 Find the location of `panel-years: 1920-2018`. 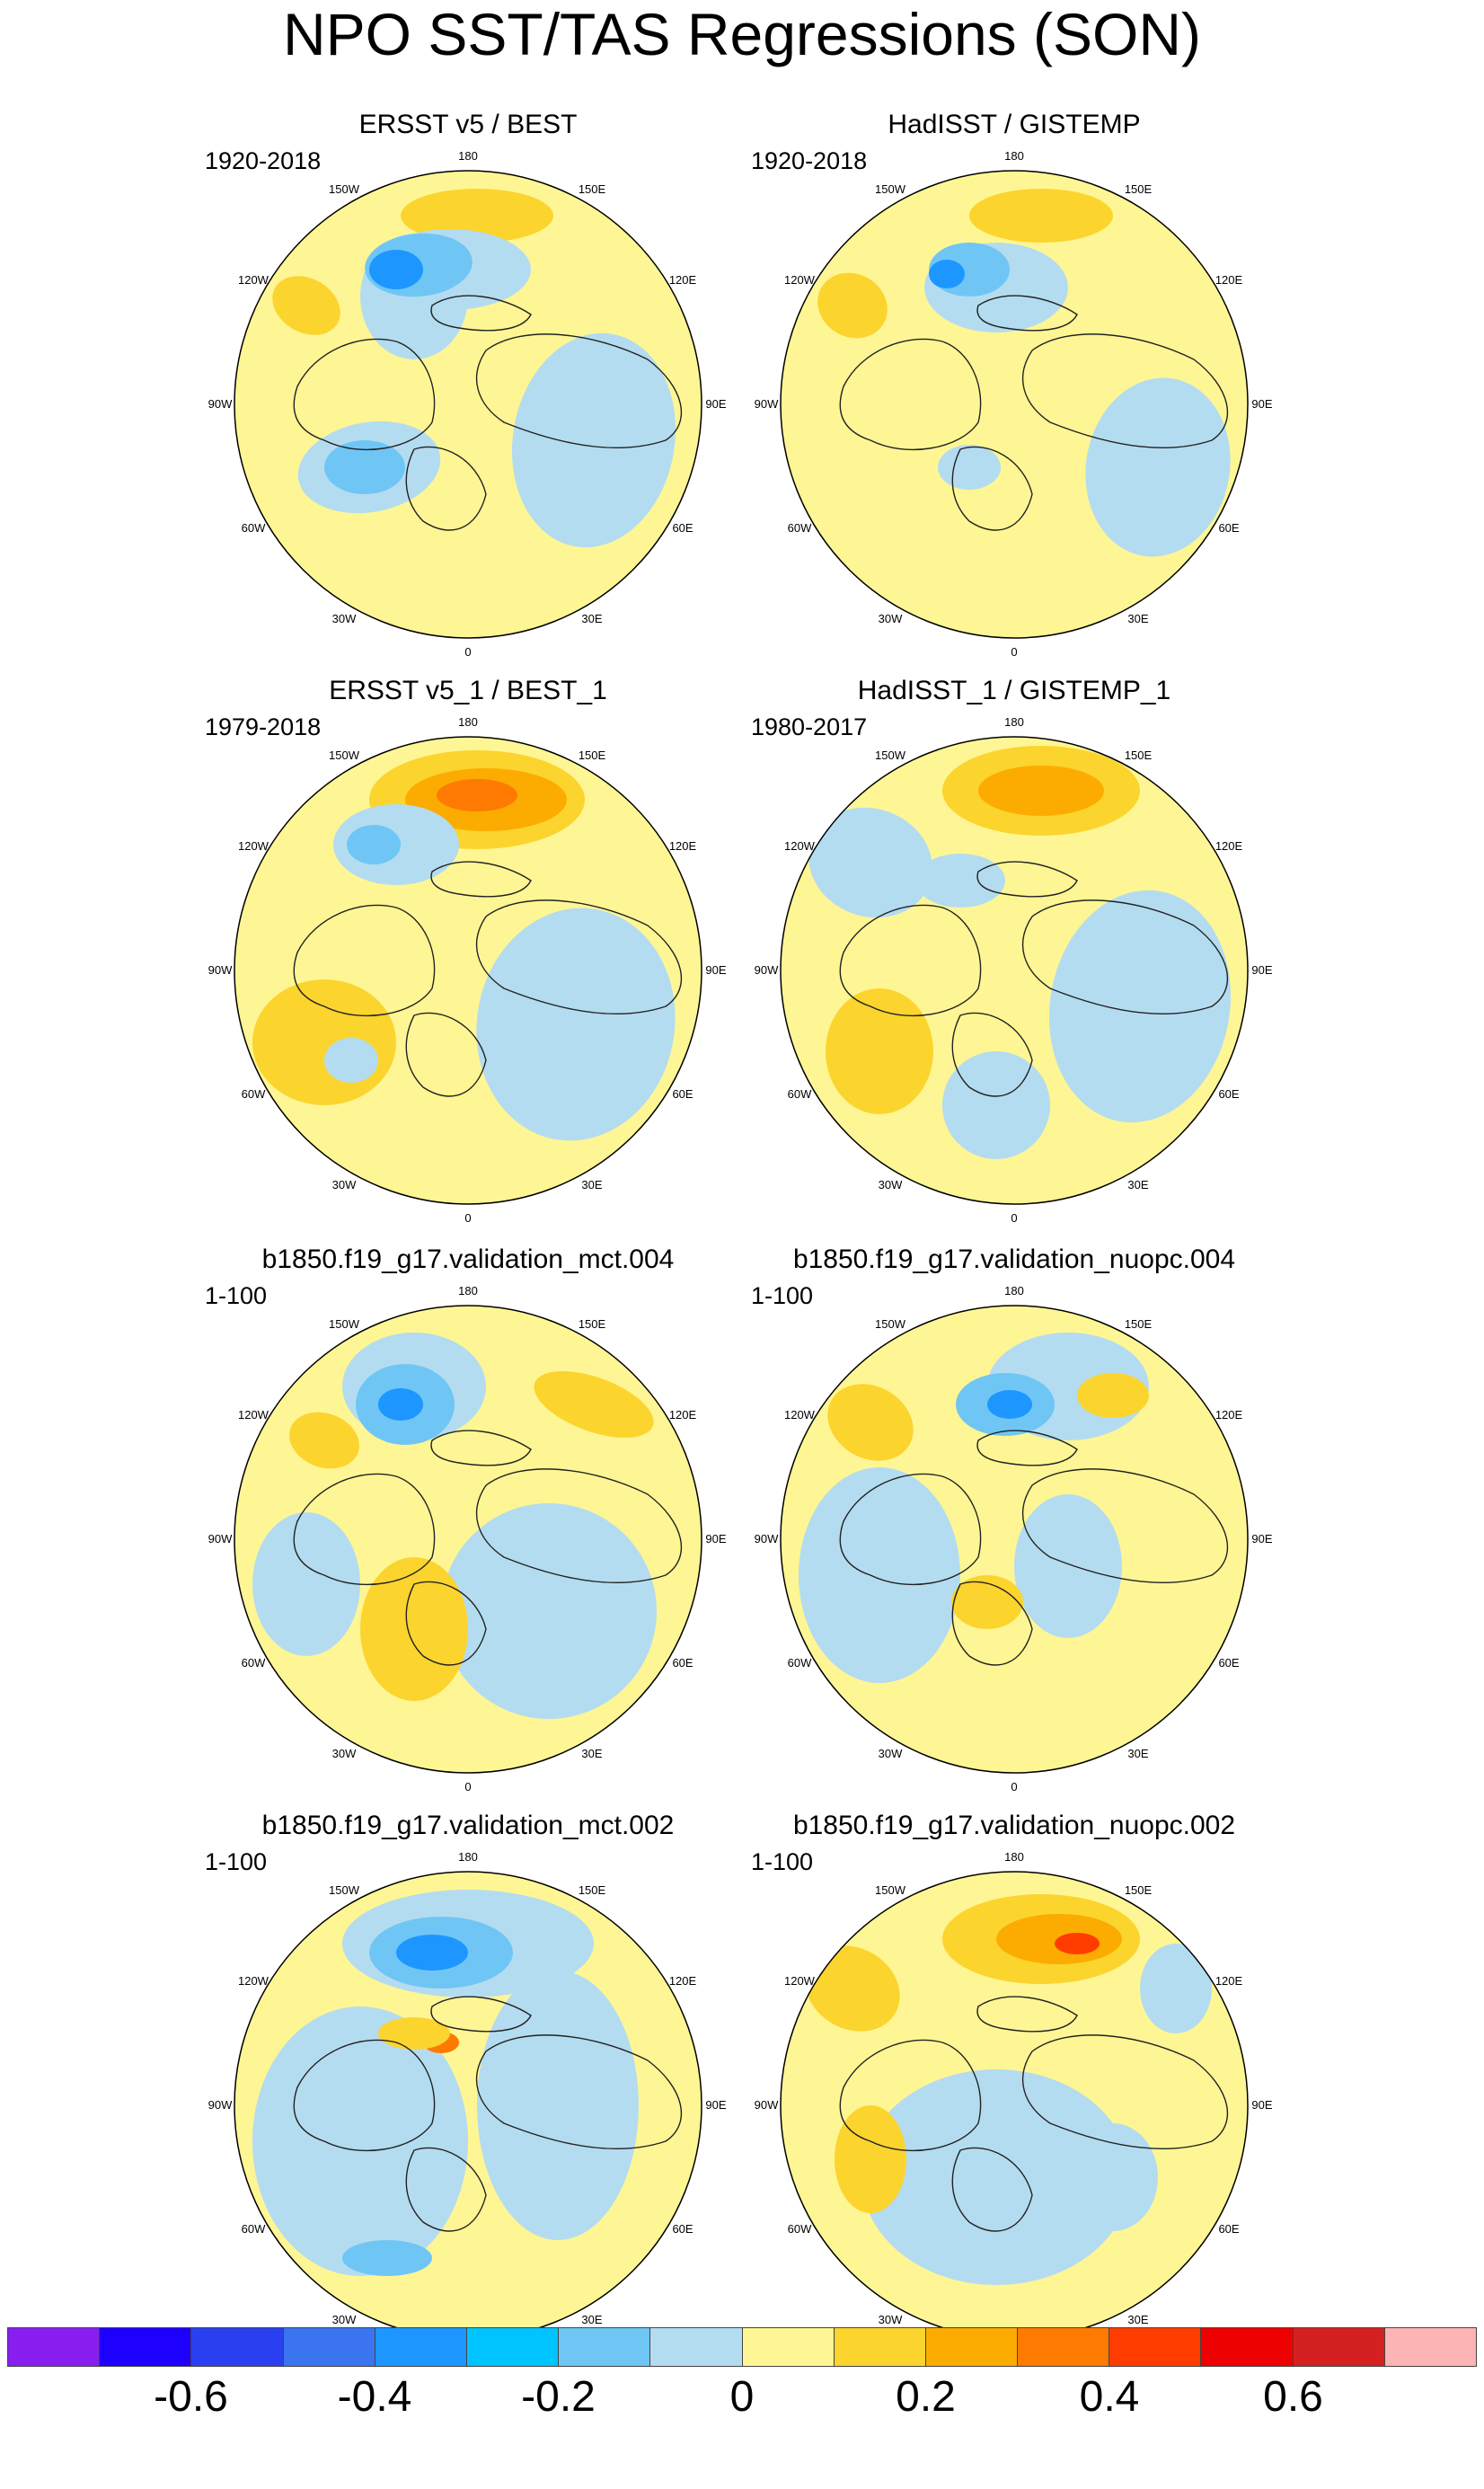

panel-years: 1920-2018 is located at coordinates (809, 160).